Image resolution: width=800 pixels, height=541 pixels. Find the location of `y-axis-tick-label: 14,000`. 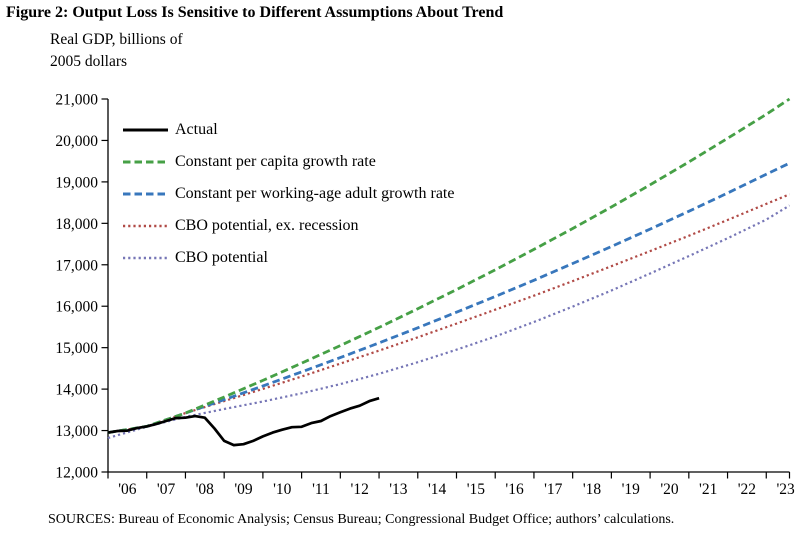

y-axis-tick-label: 14,000 is located at coordinates (76, 390).